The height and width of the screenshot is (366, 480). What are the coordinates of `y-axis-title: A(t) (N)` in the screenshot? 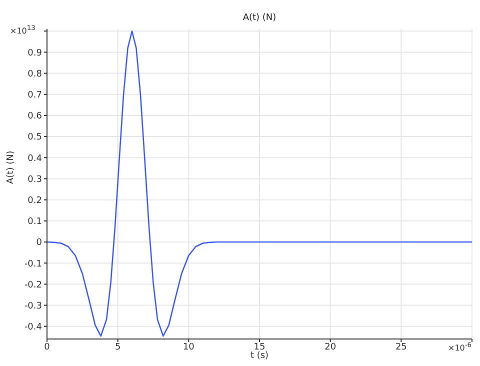 It's located at (11, 167).